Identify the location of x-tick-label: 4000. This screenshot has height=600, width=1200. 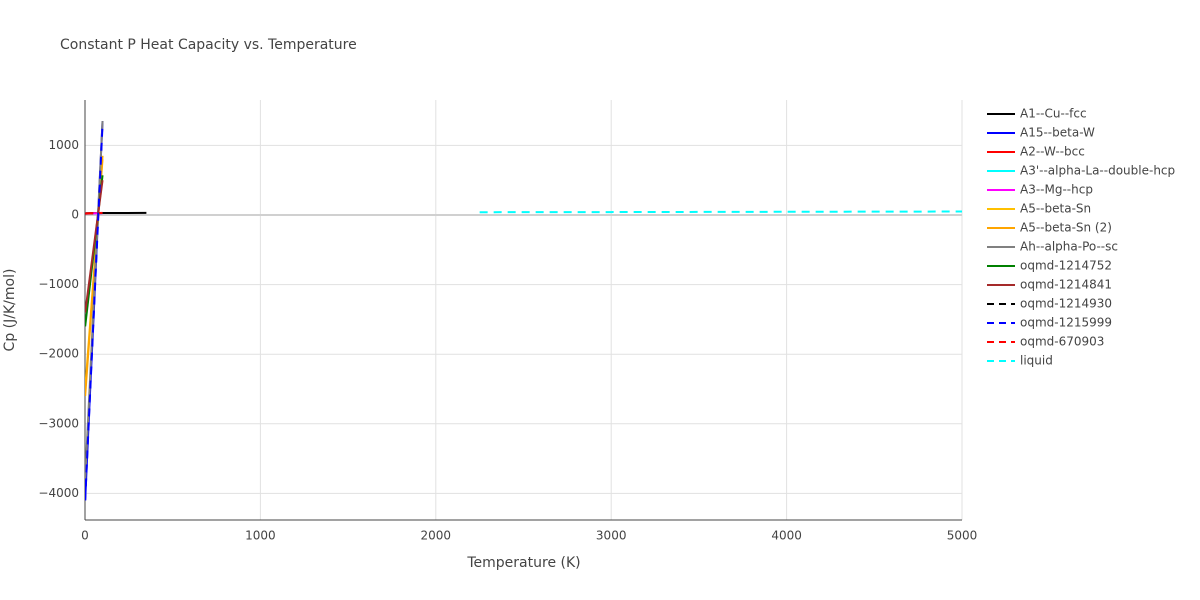
(786, 536).